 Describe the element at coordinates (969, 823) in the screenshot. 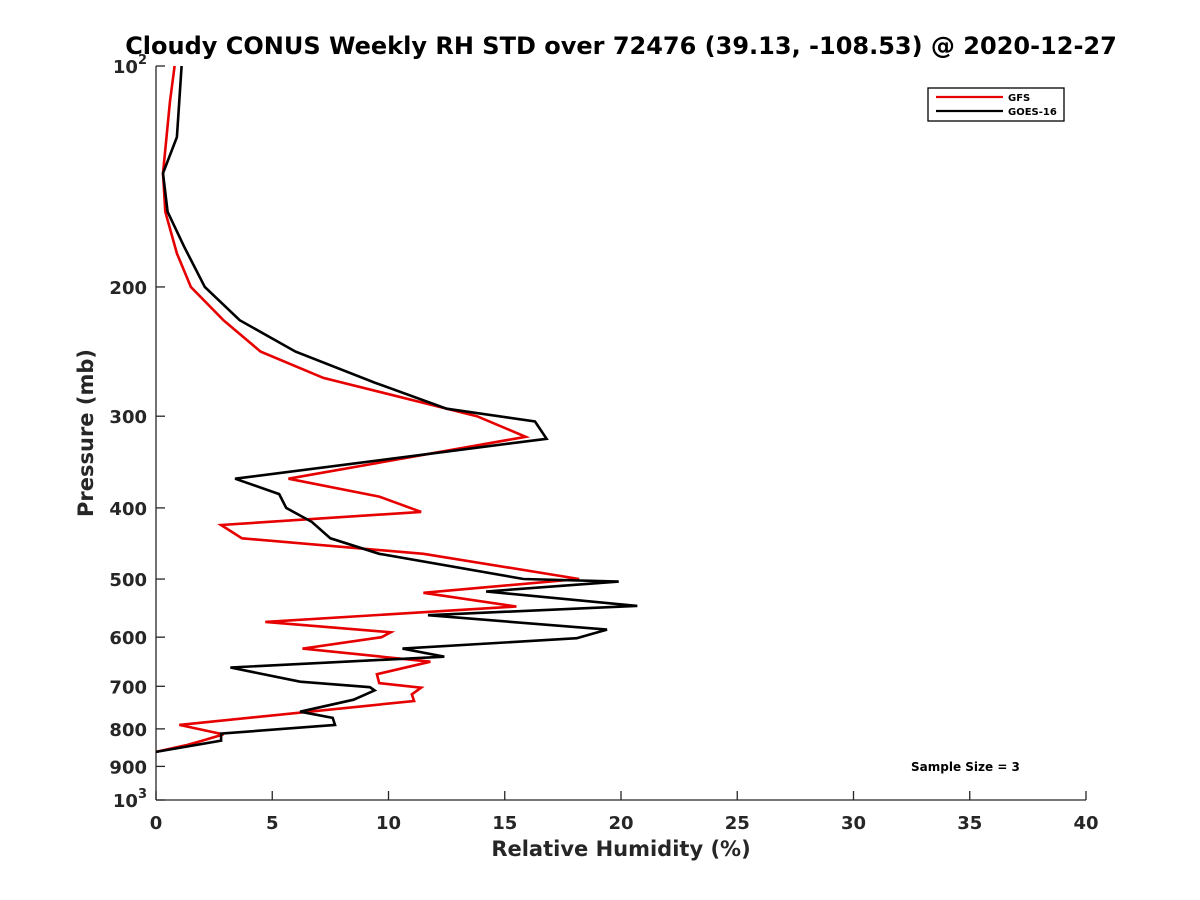

I see `x-tick-label: 35` at that location.